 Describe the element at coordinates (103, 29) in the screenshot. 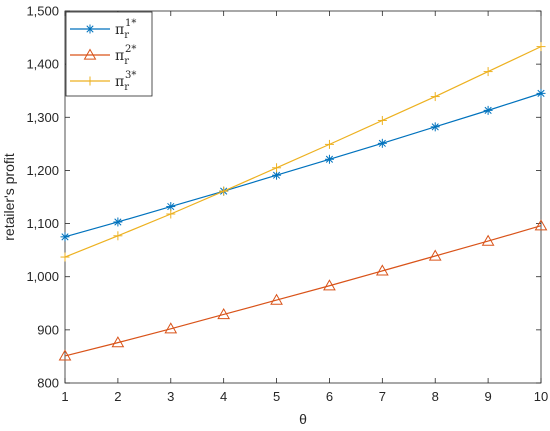

I see `legend-item-1: πr1*` at that location.